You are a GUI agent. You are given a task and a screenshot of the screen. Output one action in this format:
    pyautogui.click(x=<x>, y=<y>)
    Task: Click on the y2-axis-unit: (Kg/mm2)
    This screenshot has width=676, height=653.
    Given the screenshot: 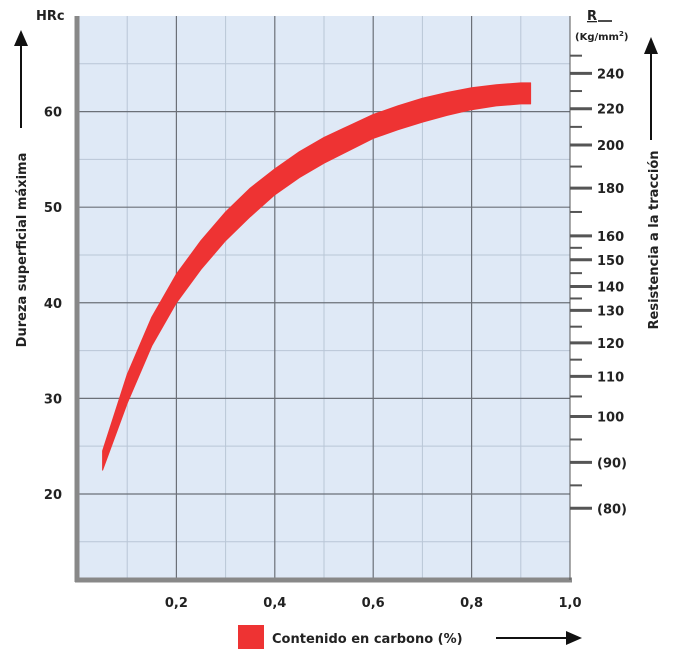 What is the action you would take?
    pyautogui.click(x=601, y=36)
    